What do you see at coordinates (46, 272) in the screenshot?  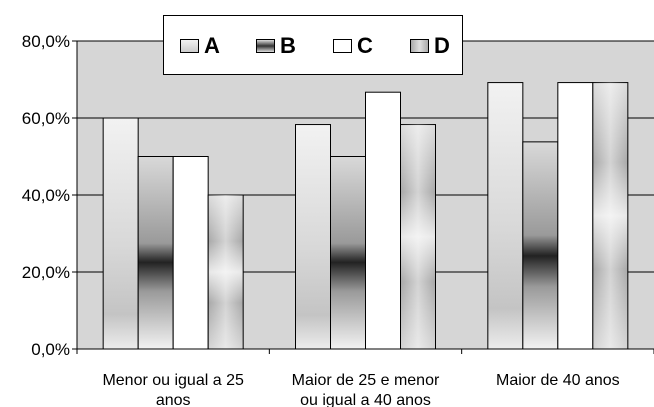 I see `y-tick-label: 20,0%` at bounding box center [46, 272].